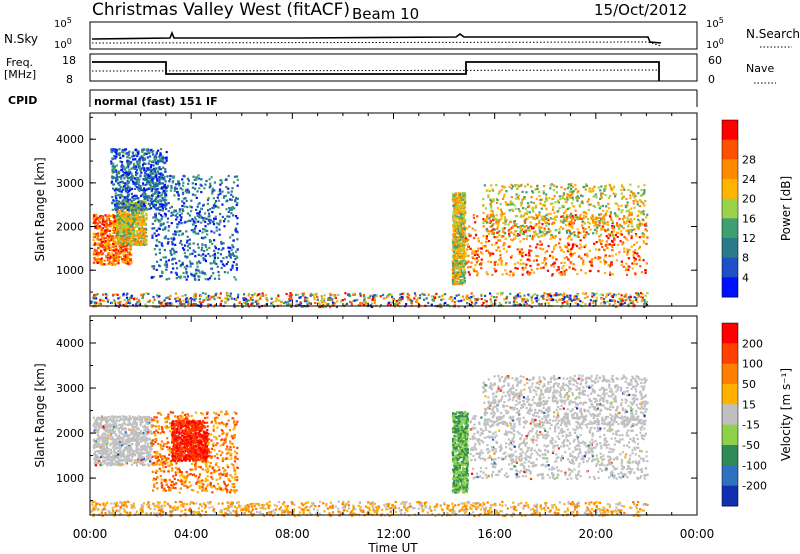 Image resolution: width=800 pixels, height=554 pixels. What do you see at coordinates (596, 534) in the screenshot?
I see `x-tick-label: 20:00` at bounding box center [596, 534].